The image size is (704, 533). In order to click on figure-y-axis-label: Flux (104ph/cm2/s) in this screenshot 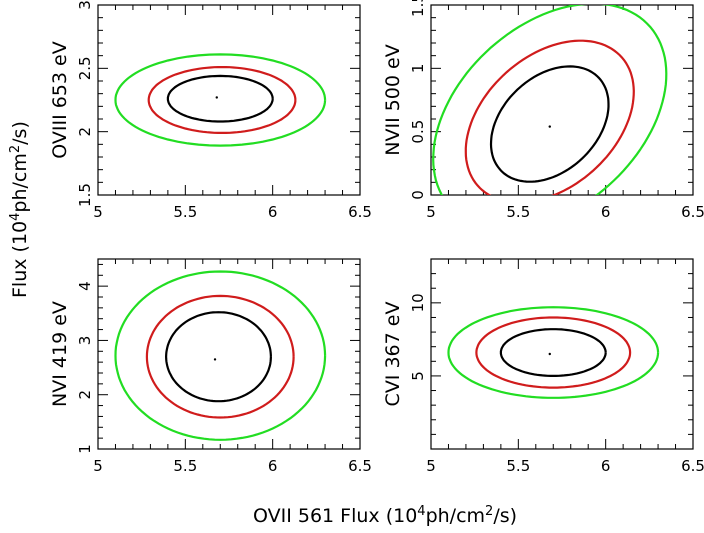, I will do `click(19, 209)`.